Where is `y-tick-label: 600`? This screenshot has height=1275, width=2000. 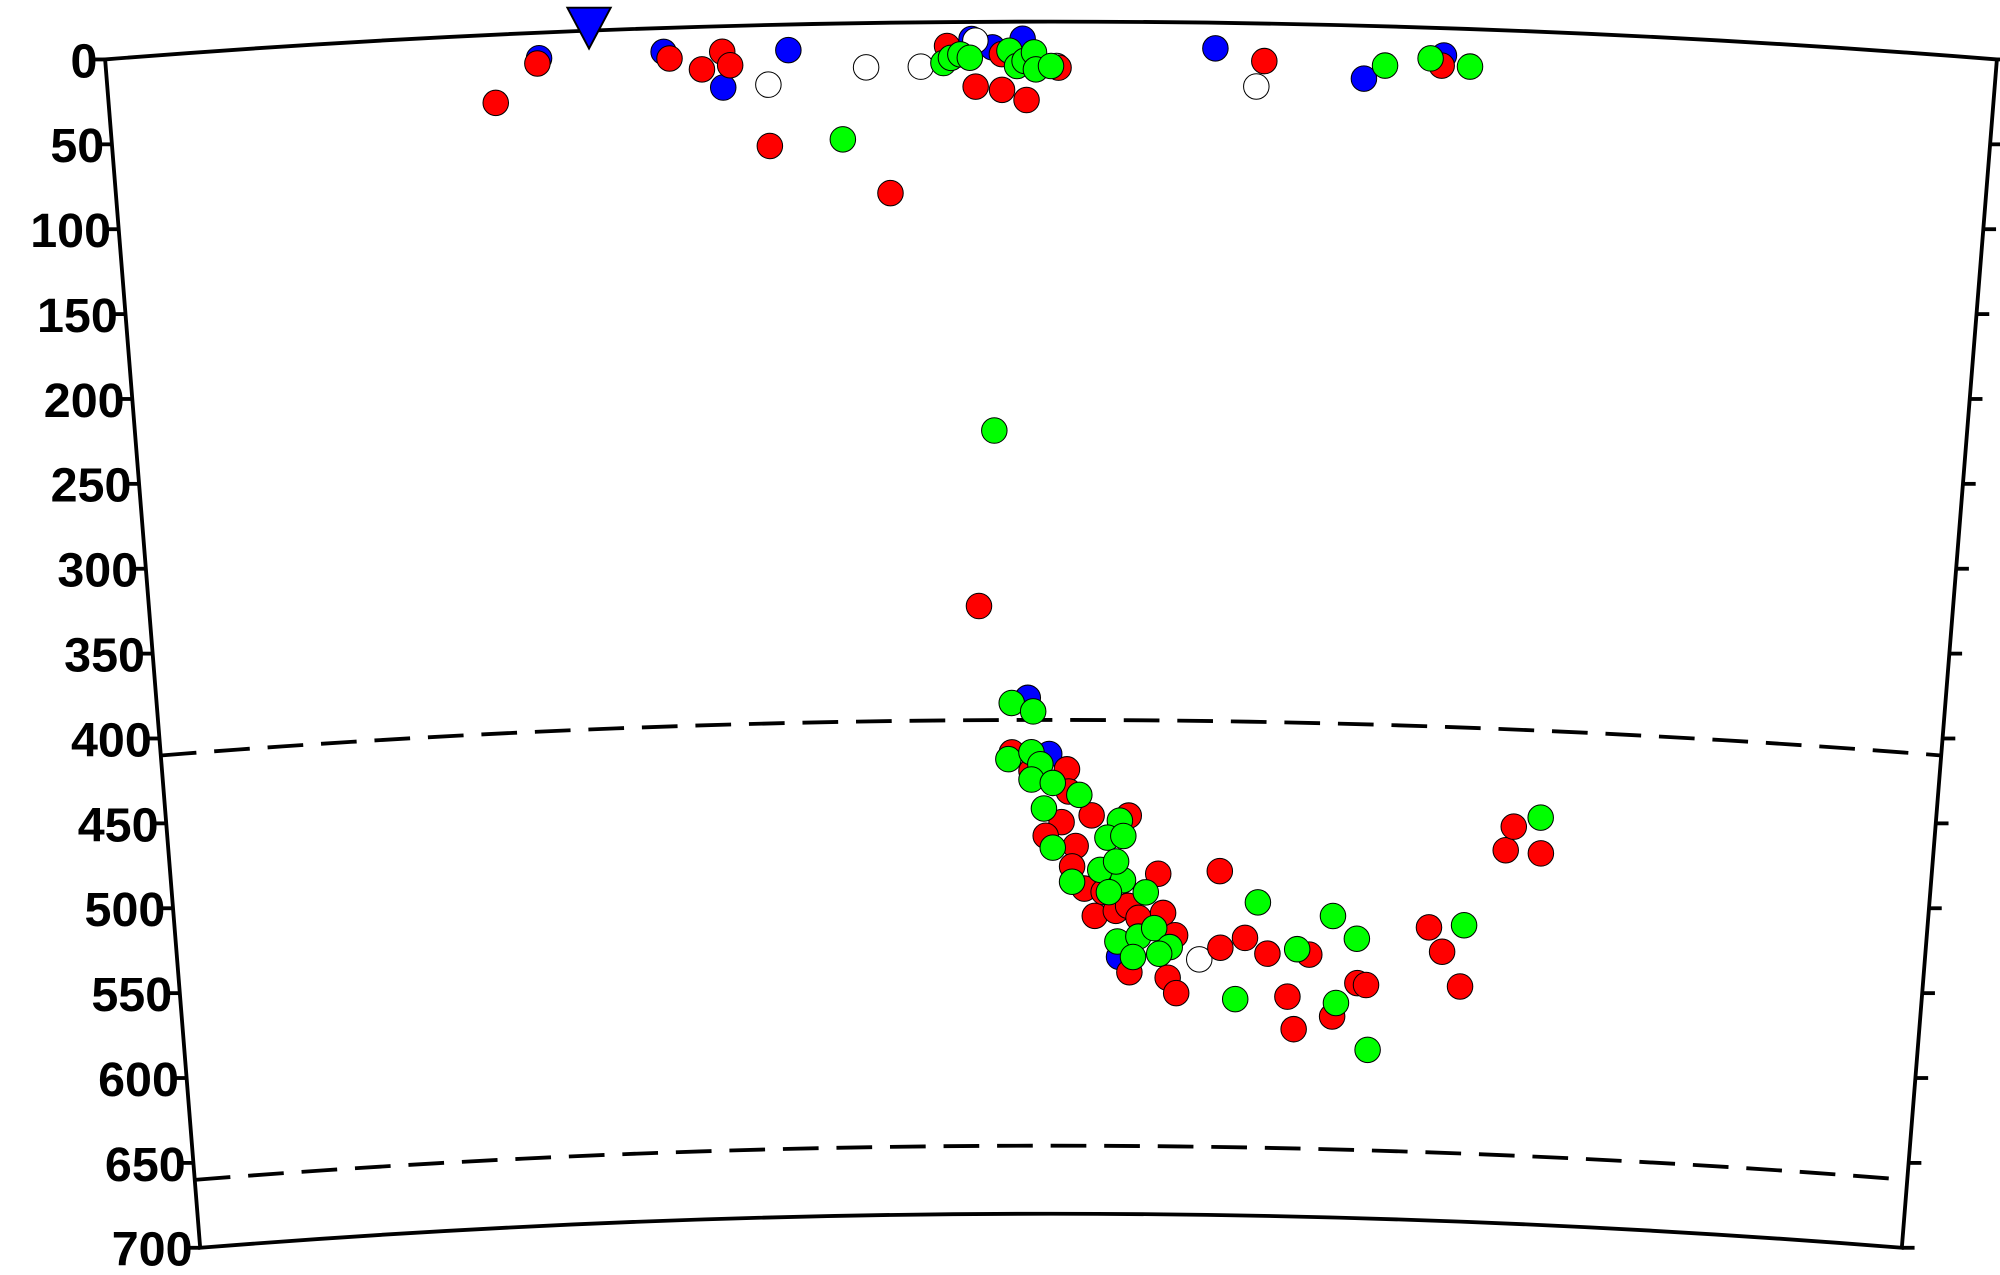
y-tick-label: 600 is located at coordinates (138, 1080).